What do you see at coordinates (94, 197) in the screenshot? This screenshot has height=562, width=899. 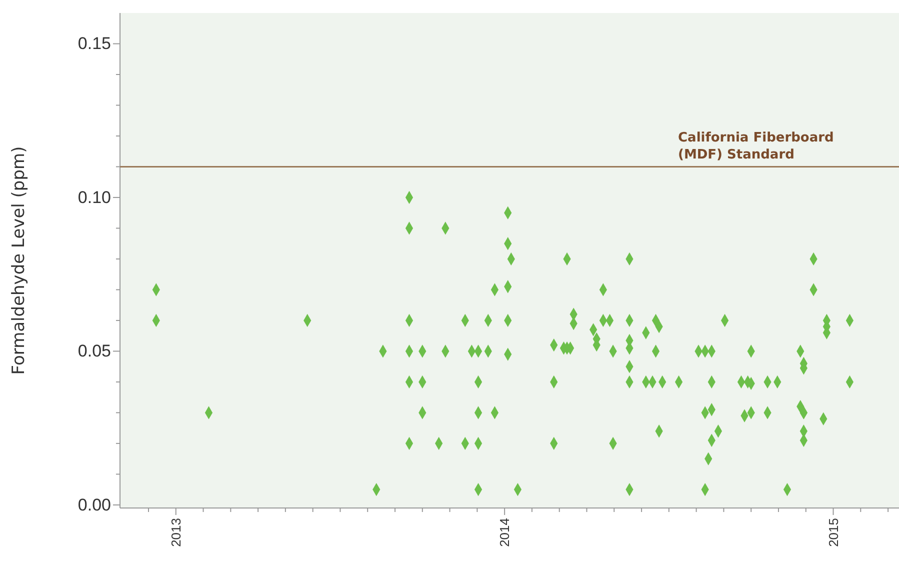 I see `y-tick-label: 0.10` at bounding box center [94, 197].